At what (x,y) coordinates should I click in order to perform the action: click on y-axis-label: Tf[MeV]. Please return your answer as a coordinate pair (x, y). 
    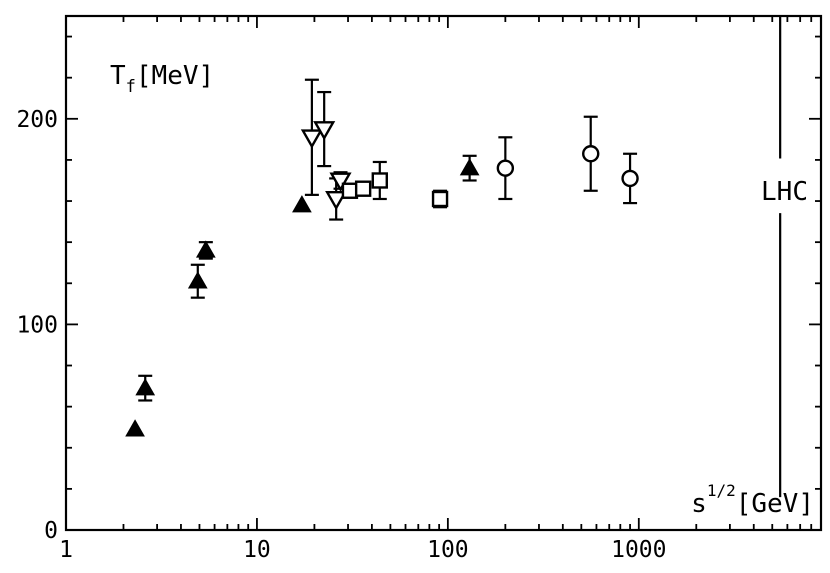
    Looking at the image, I should click on (162, 79).